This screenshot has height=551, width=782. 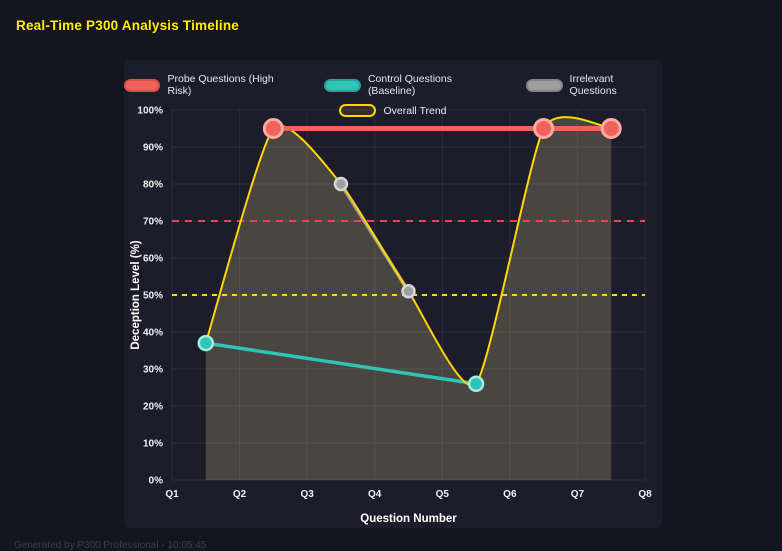 I want to click on x-tick-label: Q8, so click(x=645, y=494).